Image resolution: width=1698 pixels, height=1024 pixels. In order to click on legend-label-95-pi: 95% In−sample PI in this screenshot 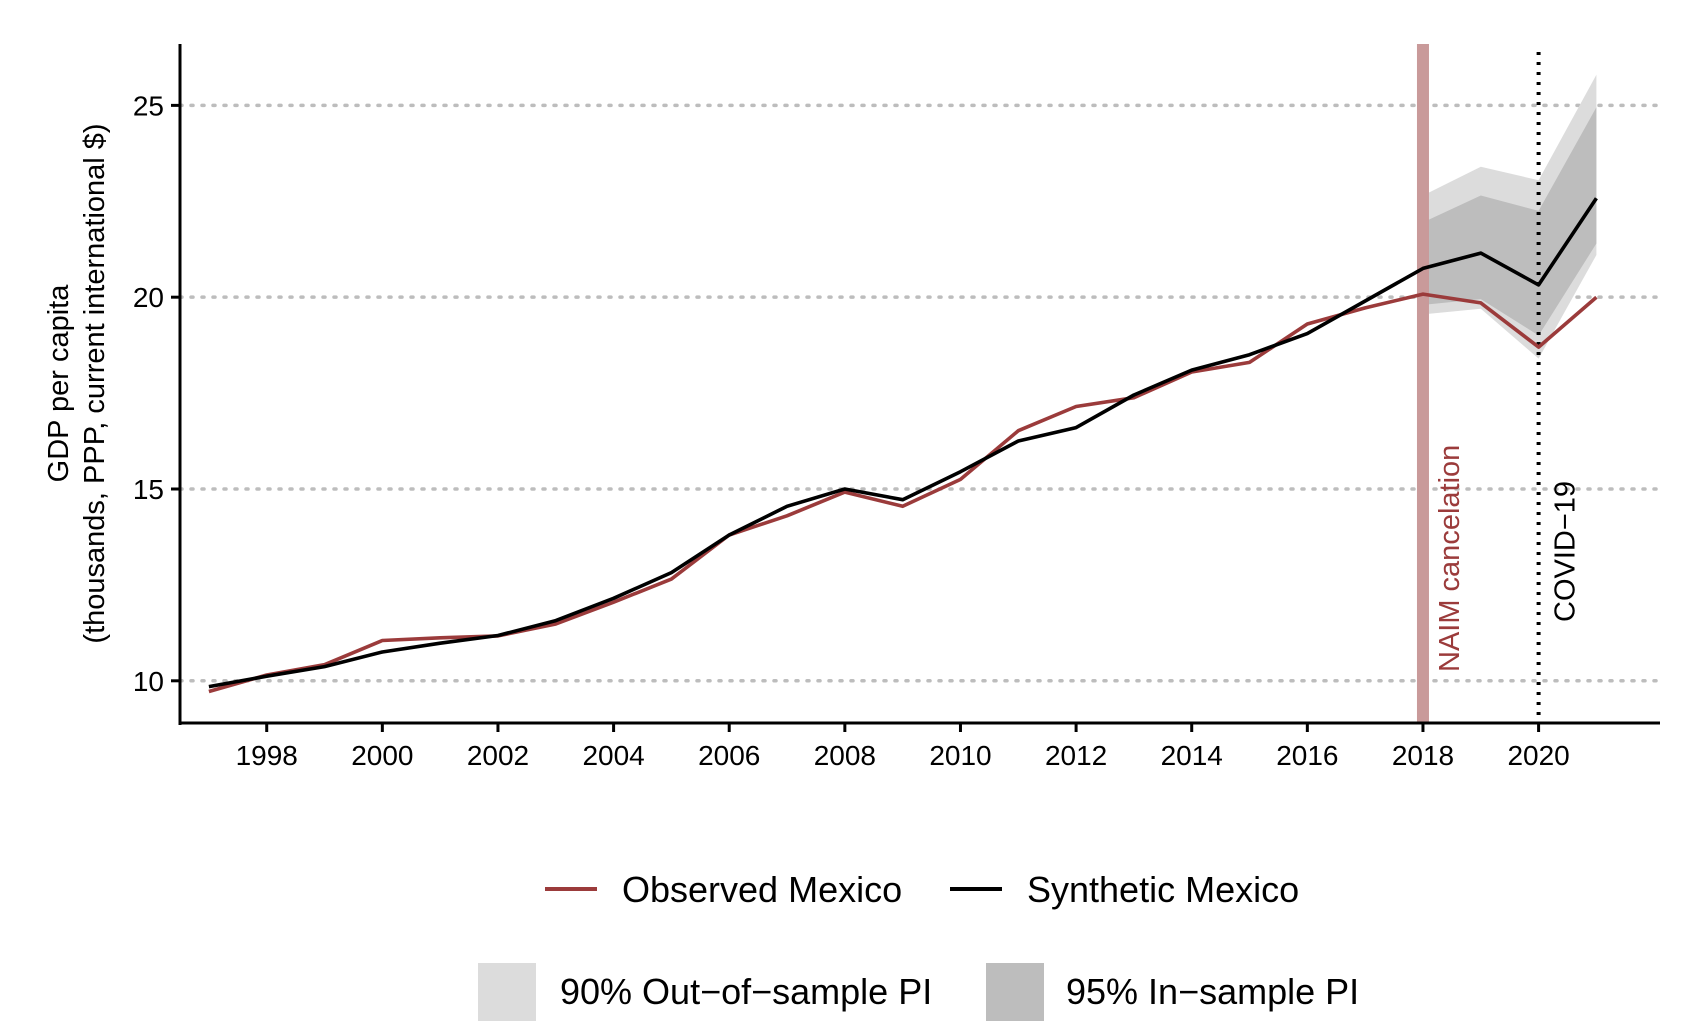, I will do `click(1212, 991)`.